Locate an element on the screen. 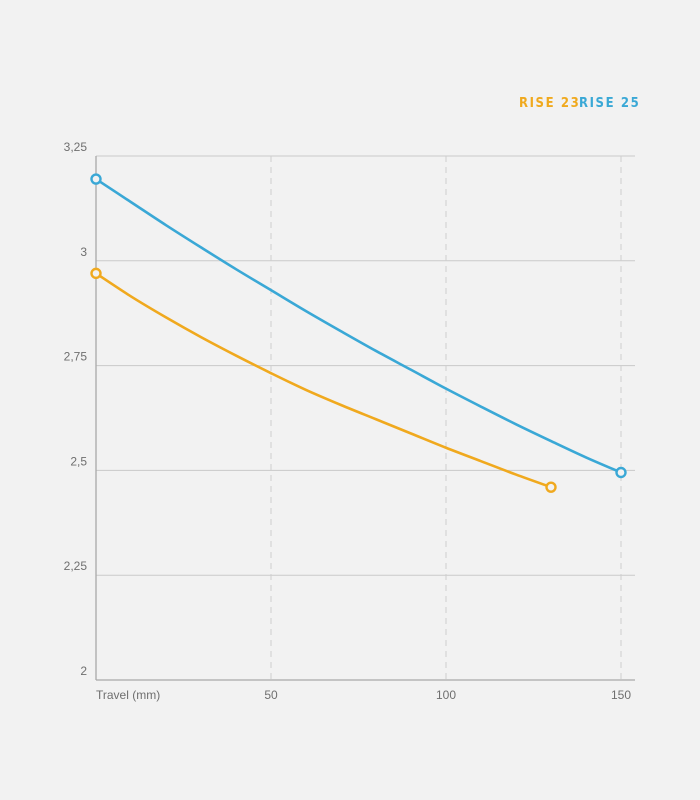 The image size is (700, 800). y-tick-label: 2,25 is located at coordinates (76, 566).